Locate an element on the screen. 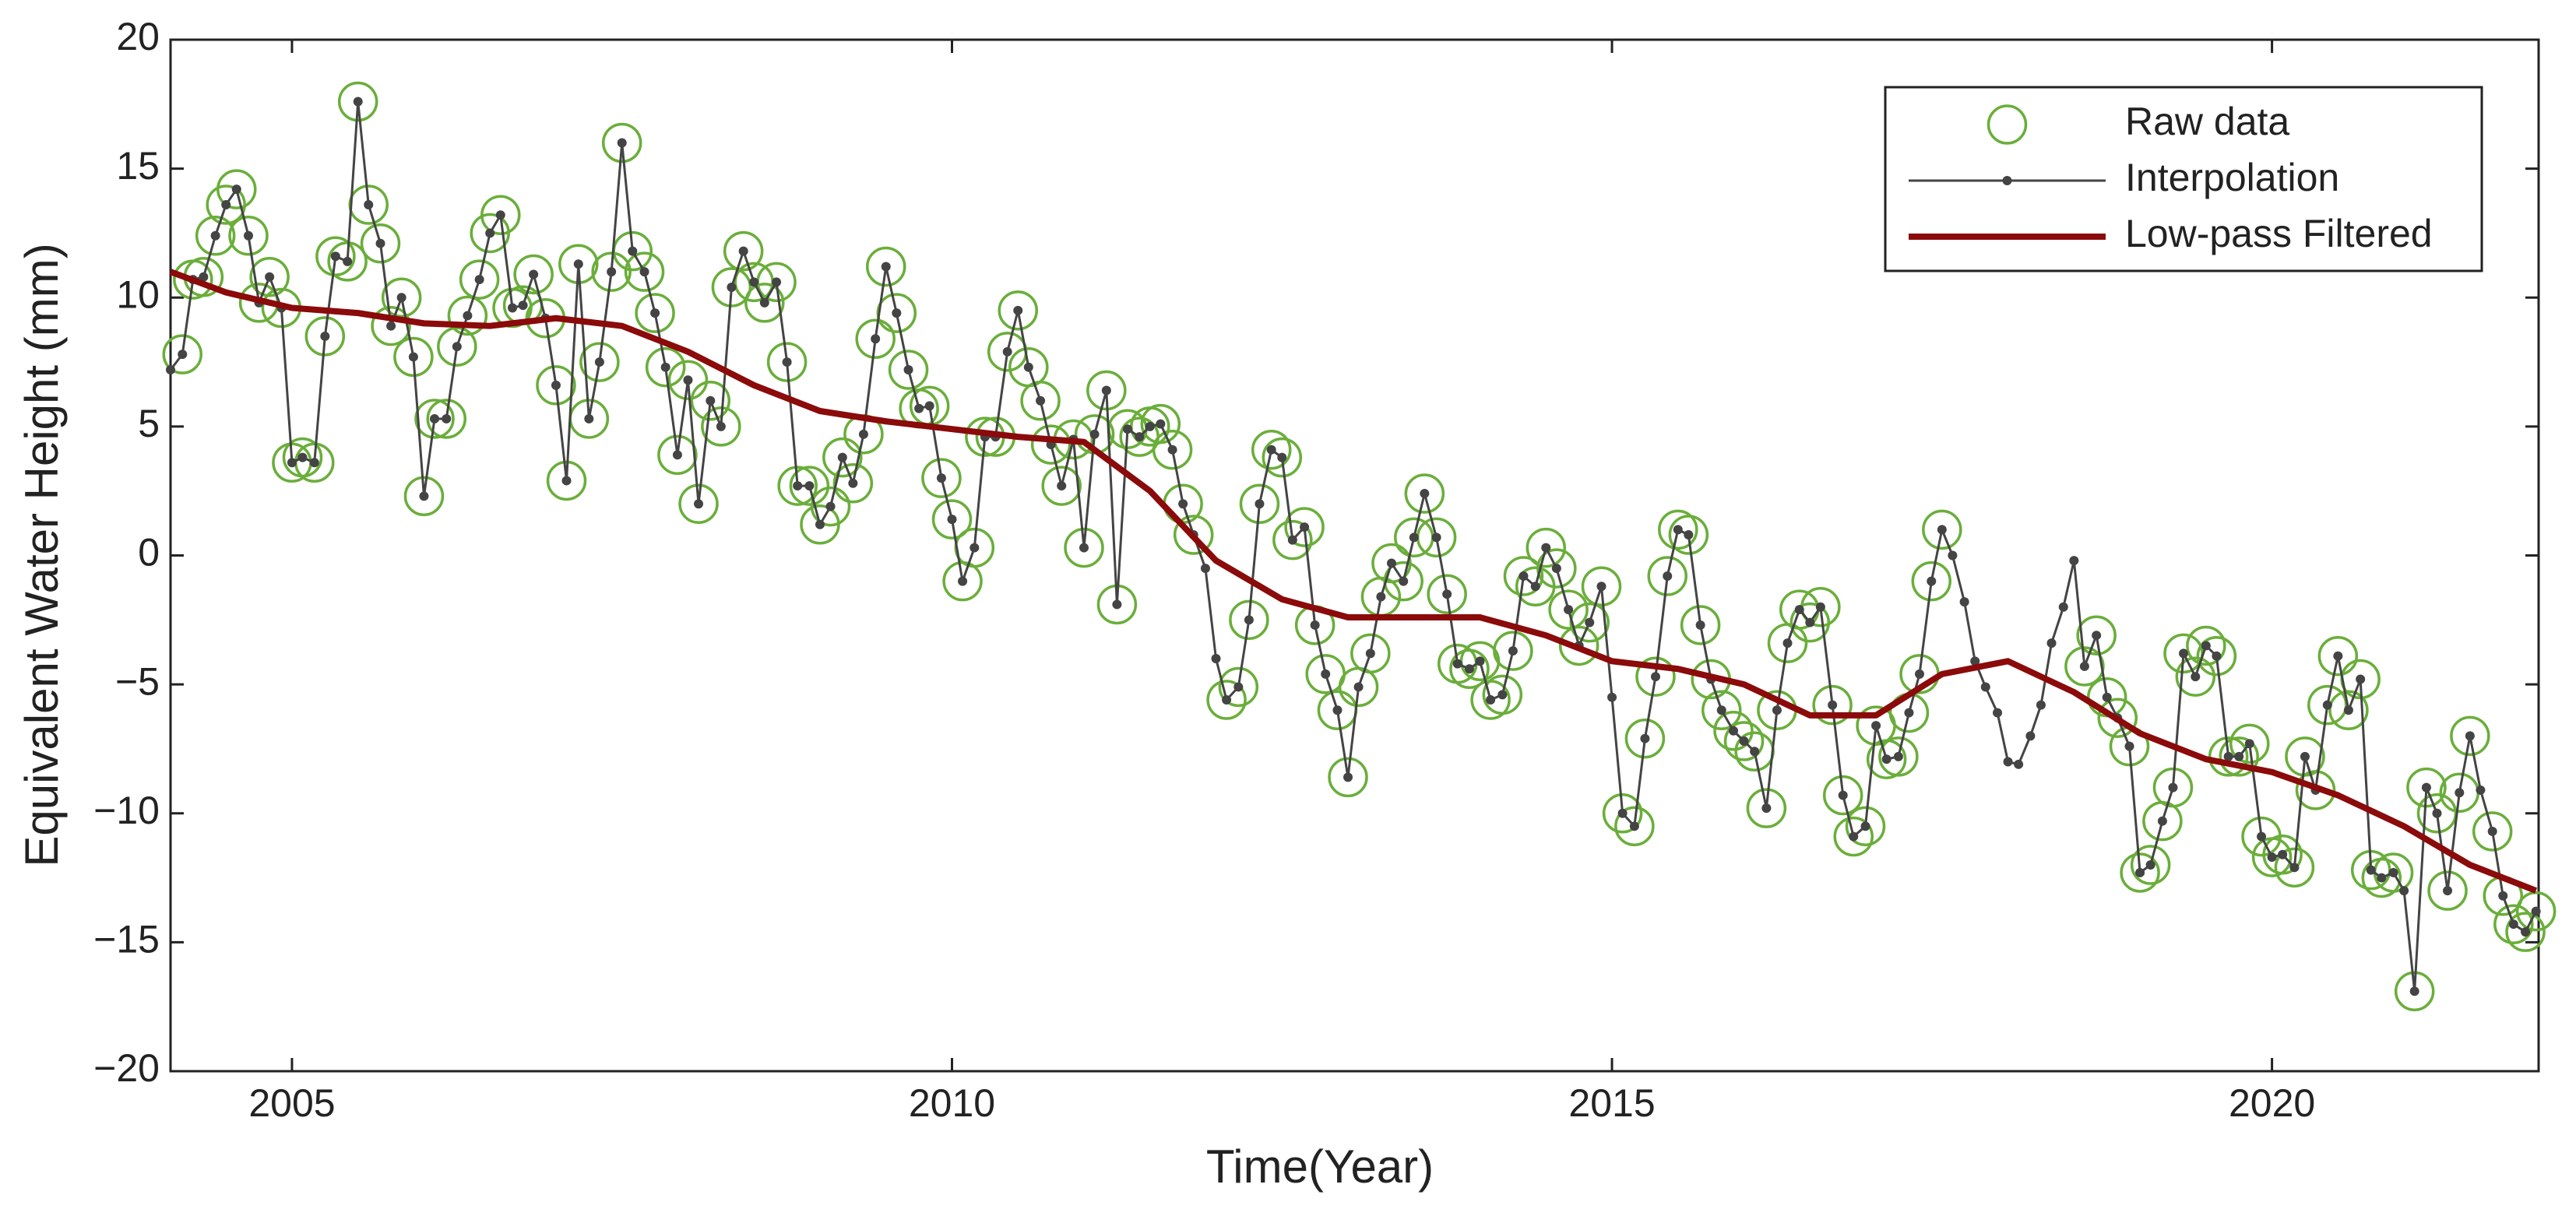 This screenshot has height=1223, width=2576. y-tick-label: 5 is located at coordinates (149, 424).